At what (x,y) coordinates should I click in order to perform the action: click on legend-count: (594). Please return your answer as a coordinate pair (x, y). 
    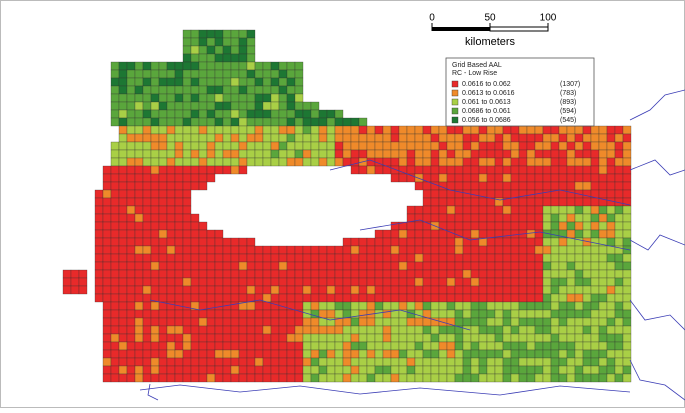
    Looking at the image, I should click on (568, 111).